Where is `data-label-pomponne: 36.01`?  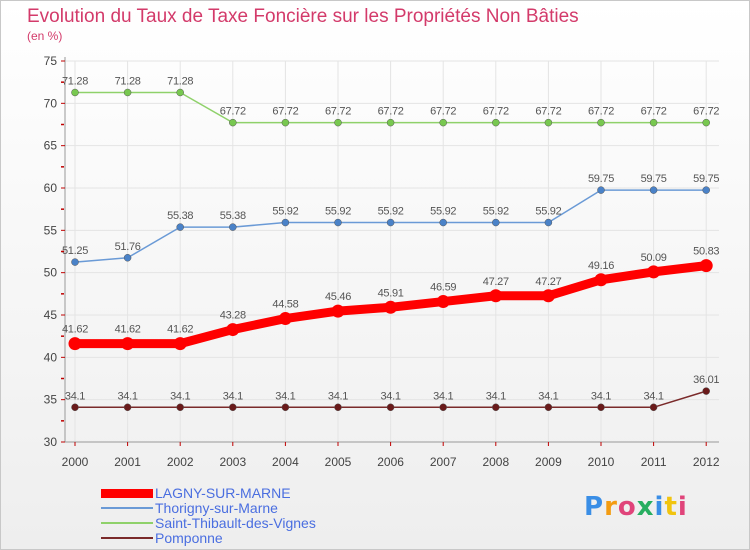 data-label-pomponne: 36.01 is located at coordinates (706, 380).